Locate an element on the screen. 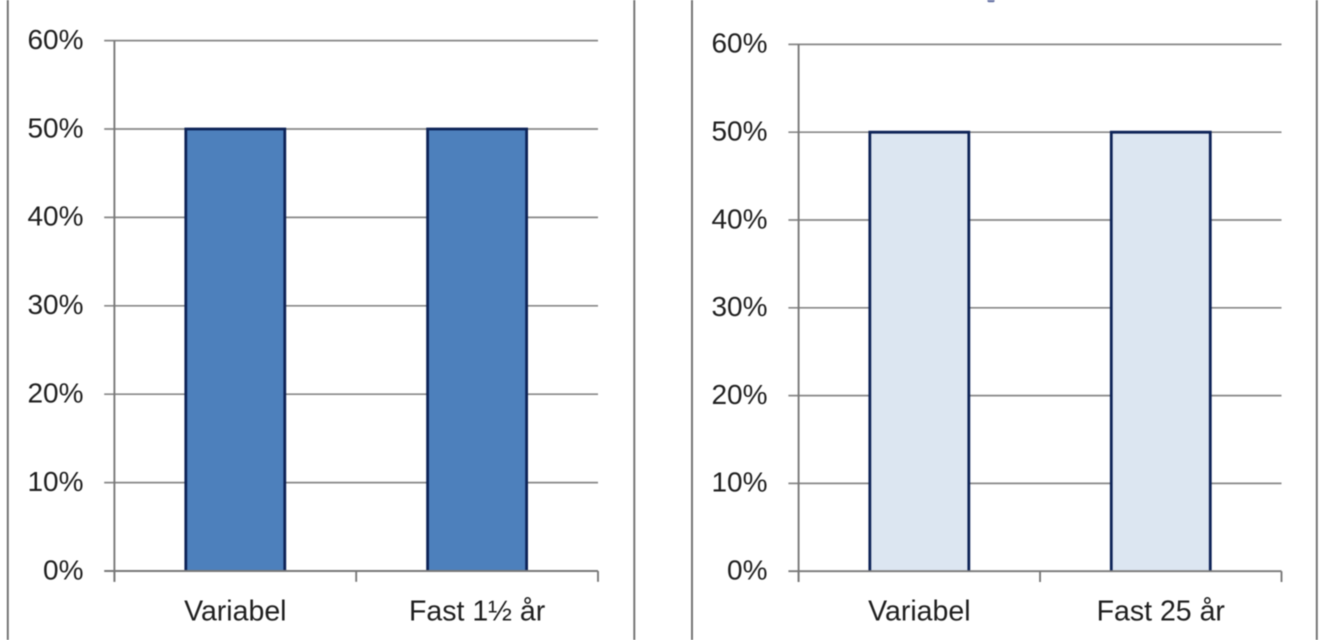 The width and height of the screenshot is (1320, 640). bar-fast-1-r-outline is located at coordinates (477, 349).